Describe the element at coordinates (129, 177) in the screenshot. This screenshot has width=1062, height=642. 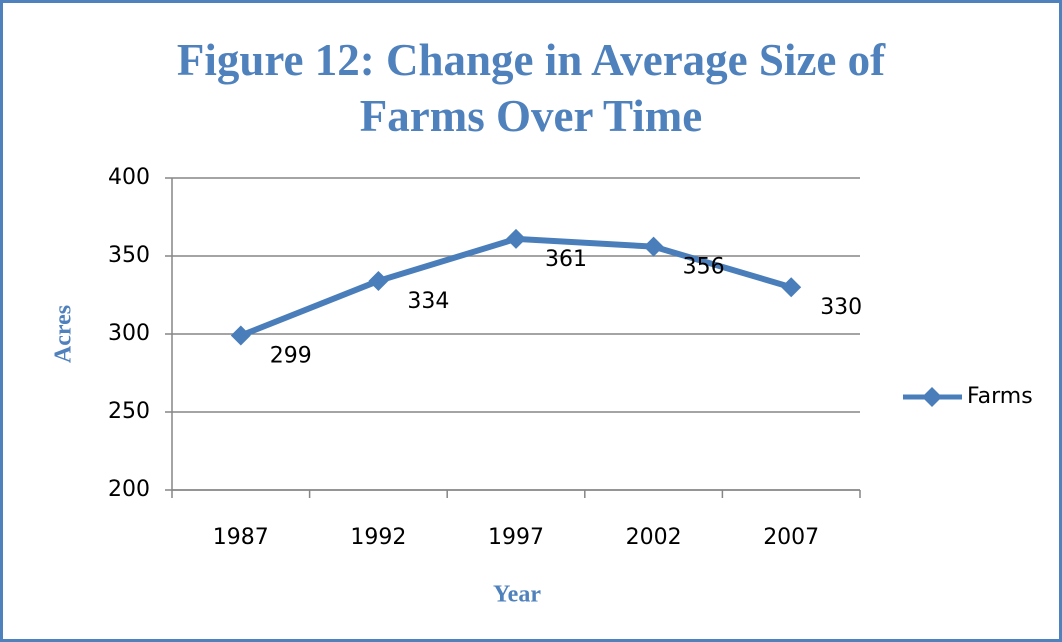
I see `y-tick-label: 400` at that location.